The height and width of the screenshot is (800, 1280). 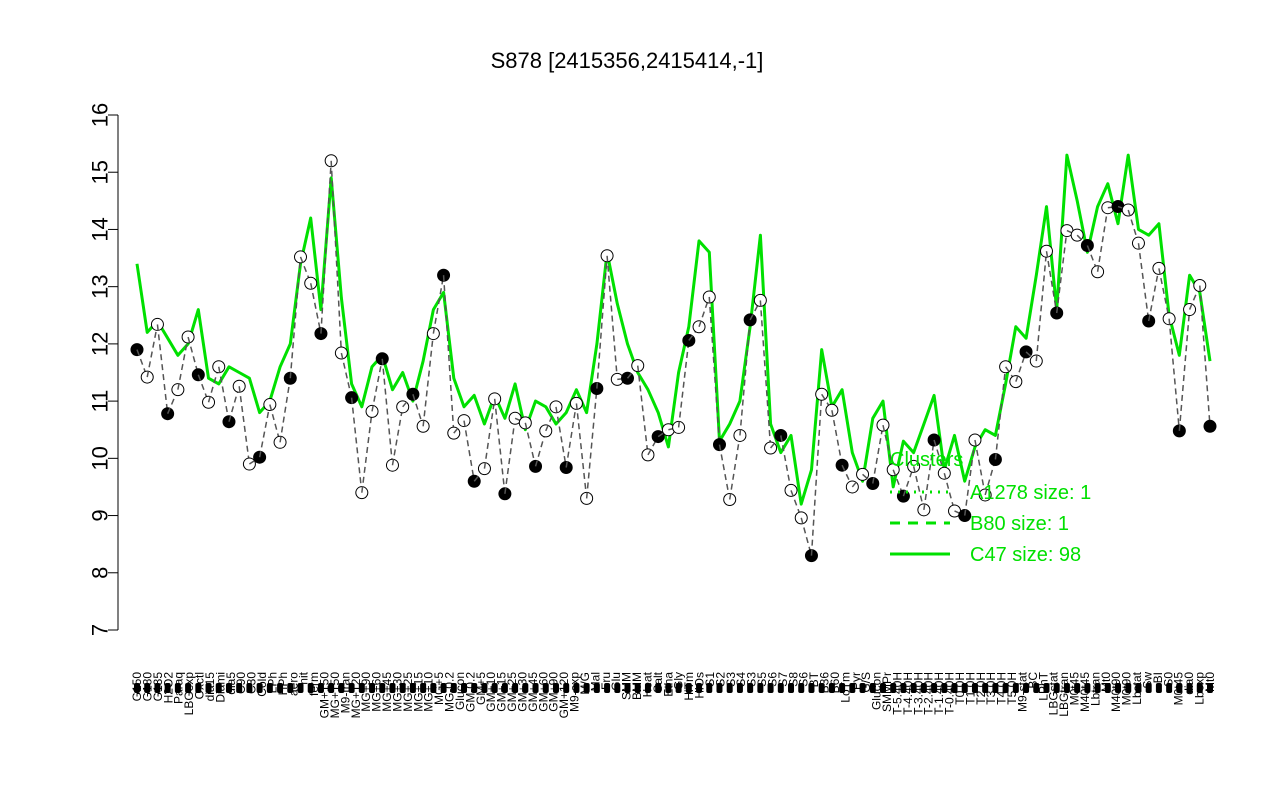 I want to click on x-tick-label: T5.0H, so click(x=1012, y=688).